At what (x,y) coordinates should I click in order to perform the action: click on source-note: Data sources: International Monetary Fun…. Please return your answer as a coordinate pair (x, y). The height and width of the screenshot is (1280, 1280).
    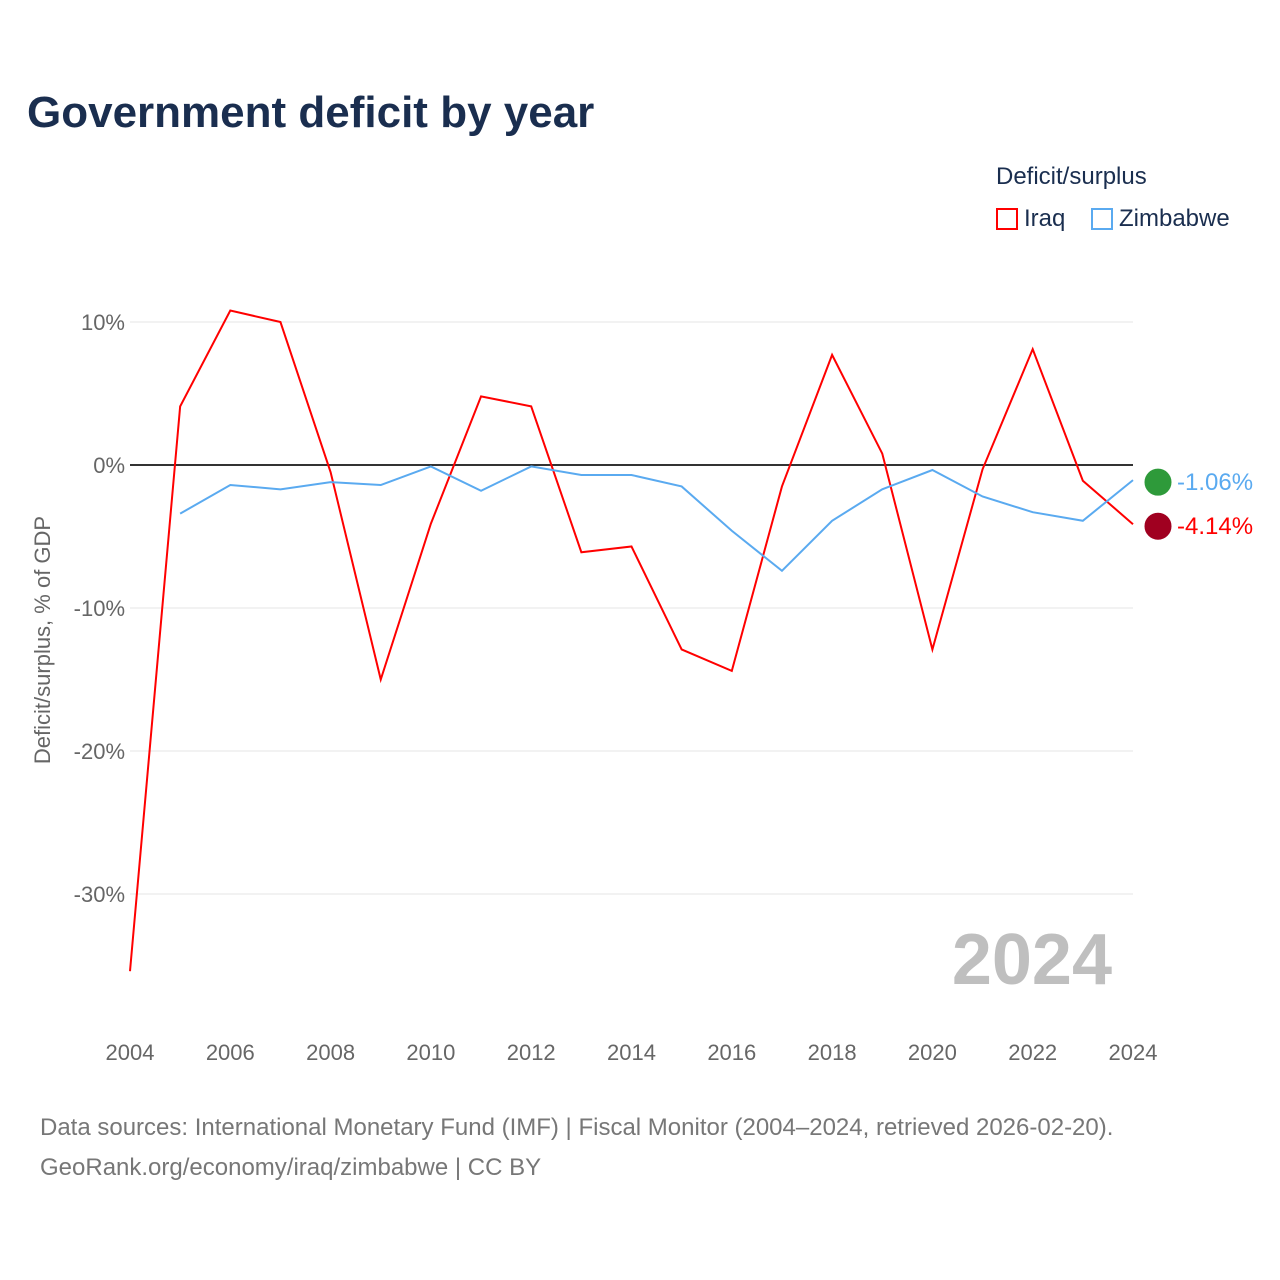
    Looking at the image, I should click on (576, 1148).